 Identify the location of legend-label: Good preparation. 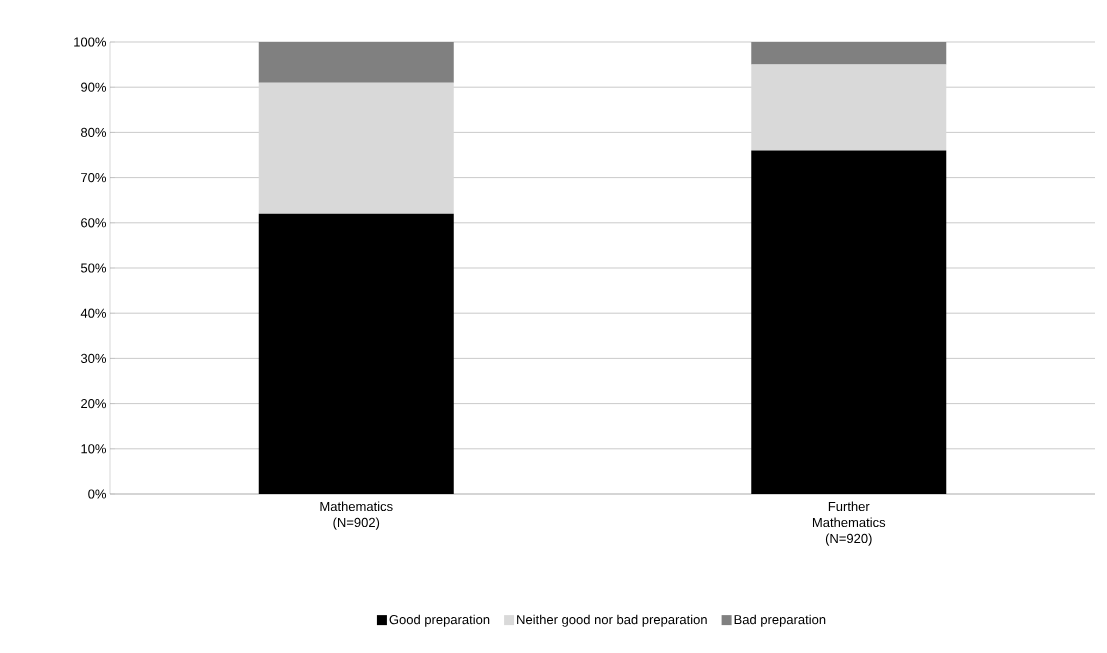
(439, 620).